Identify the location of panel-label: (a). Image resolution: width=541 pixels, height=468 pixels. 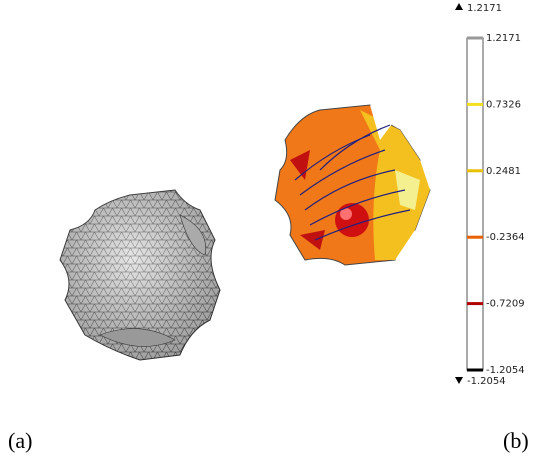
(20, 440).